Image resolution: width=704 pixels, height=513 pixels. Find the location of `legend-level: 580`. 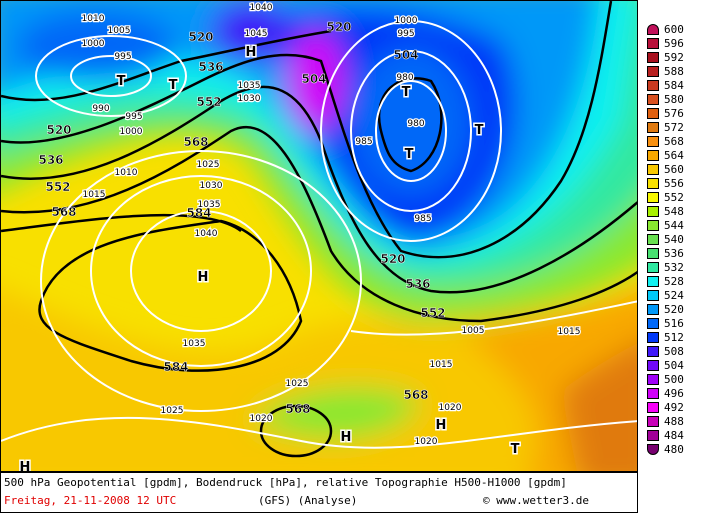

legend-level: 580 is located at coordinates (674, 99).